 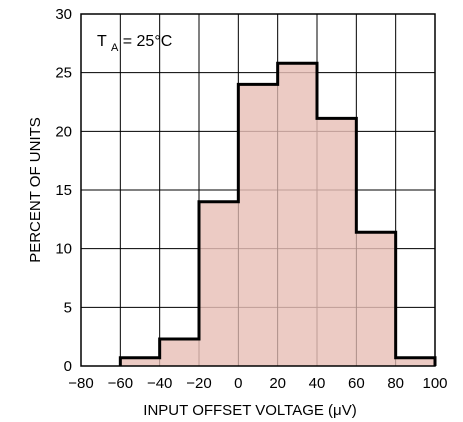 What do you see at coordinates (257, 383) in the screenshot?
I see `x-tick-labels: −80 −60 −40 −20 0 20 40 60 80 100` at bounding box center [257, 383].